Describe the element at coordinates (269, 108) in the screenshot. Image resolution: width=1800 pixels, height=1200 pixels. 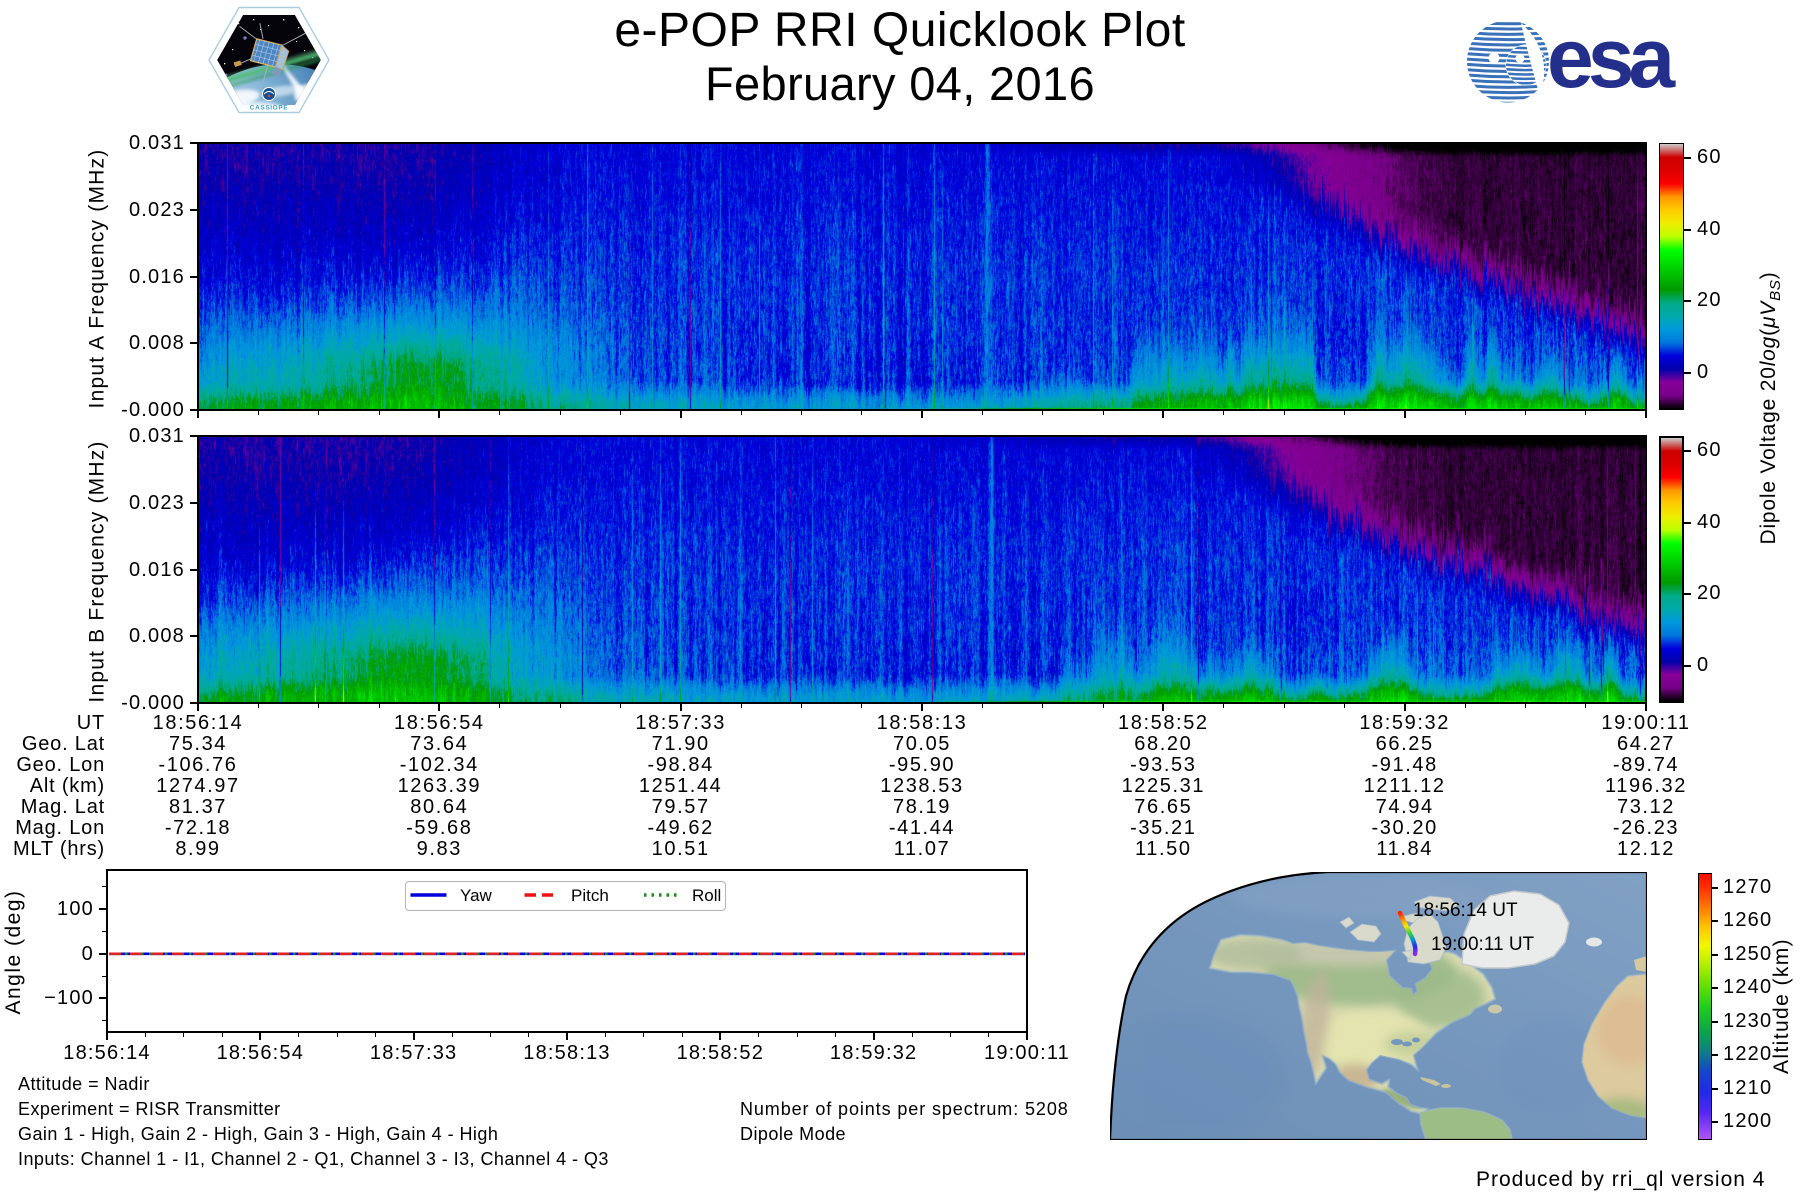
I see `svg-text: CASSIOPE` at that location.